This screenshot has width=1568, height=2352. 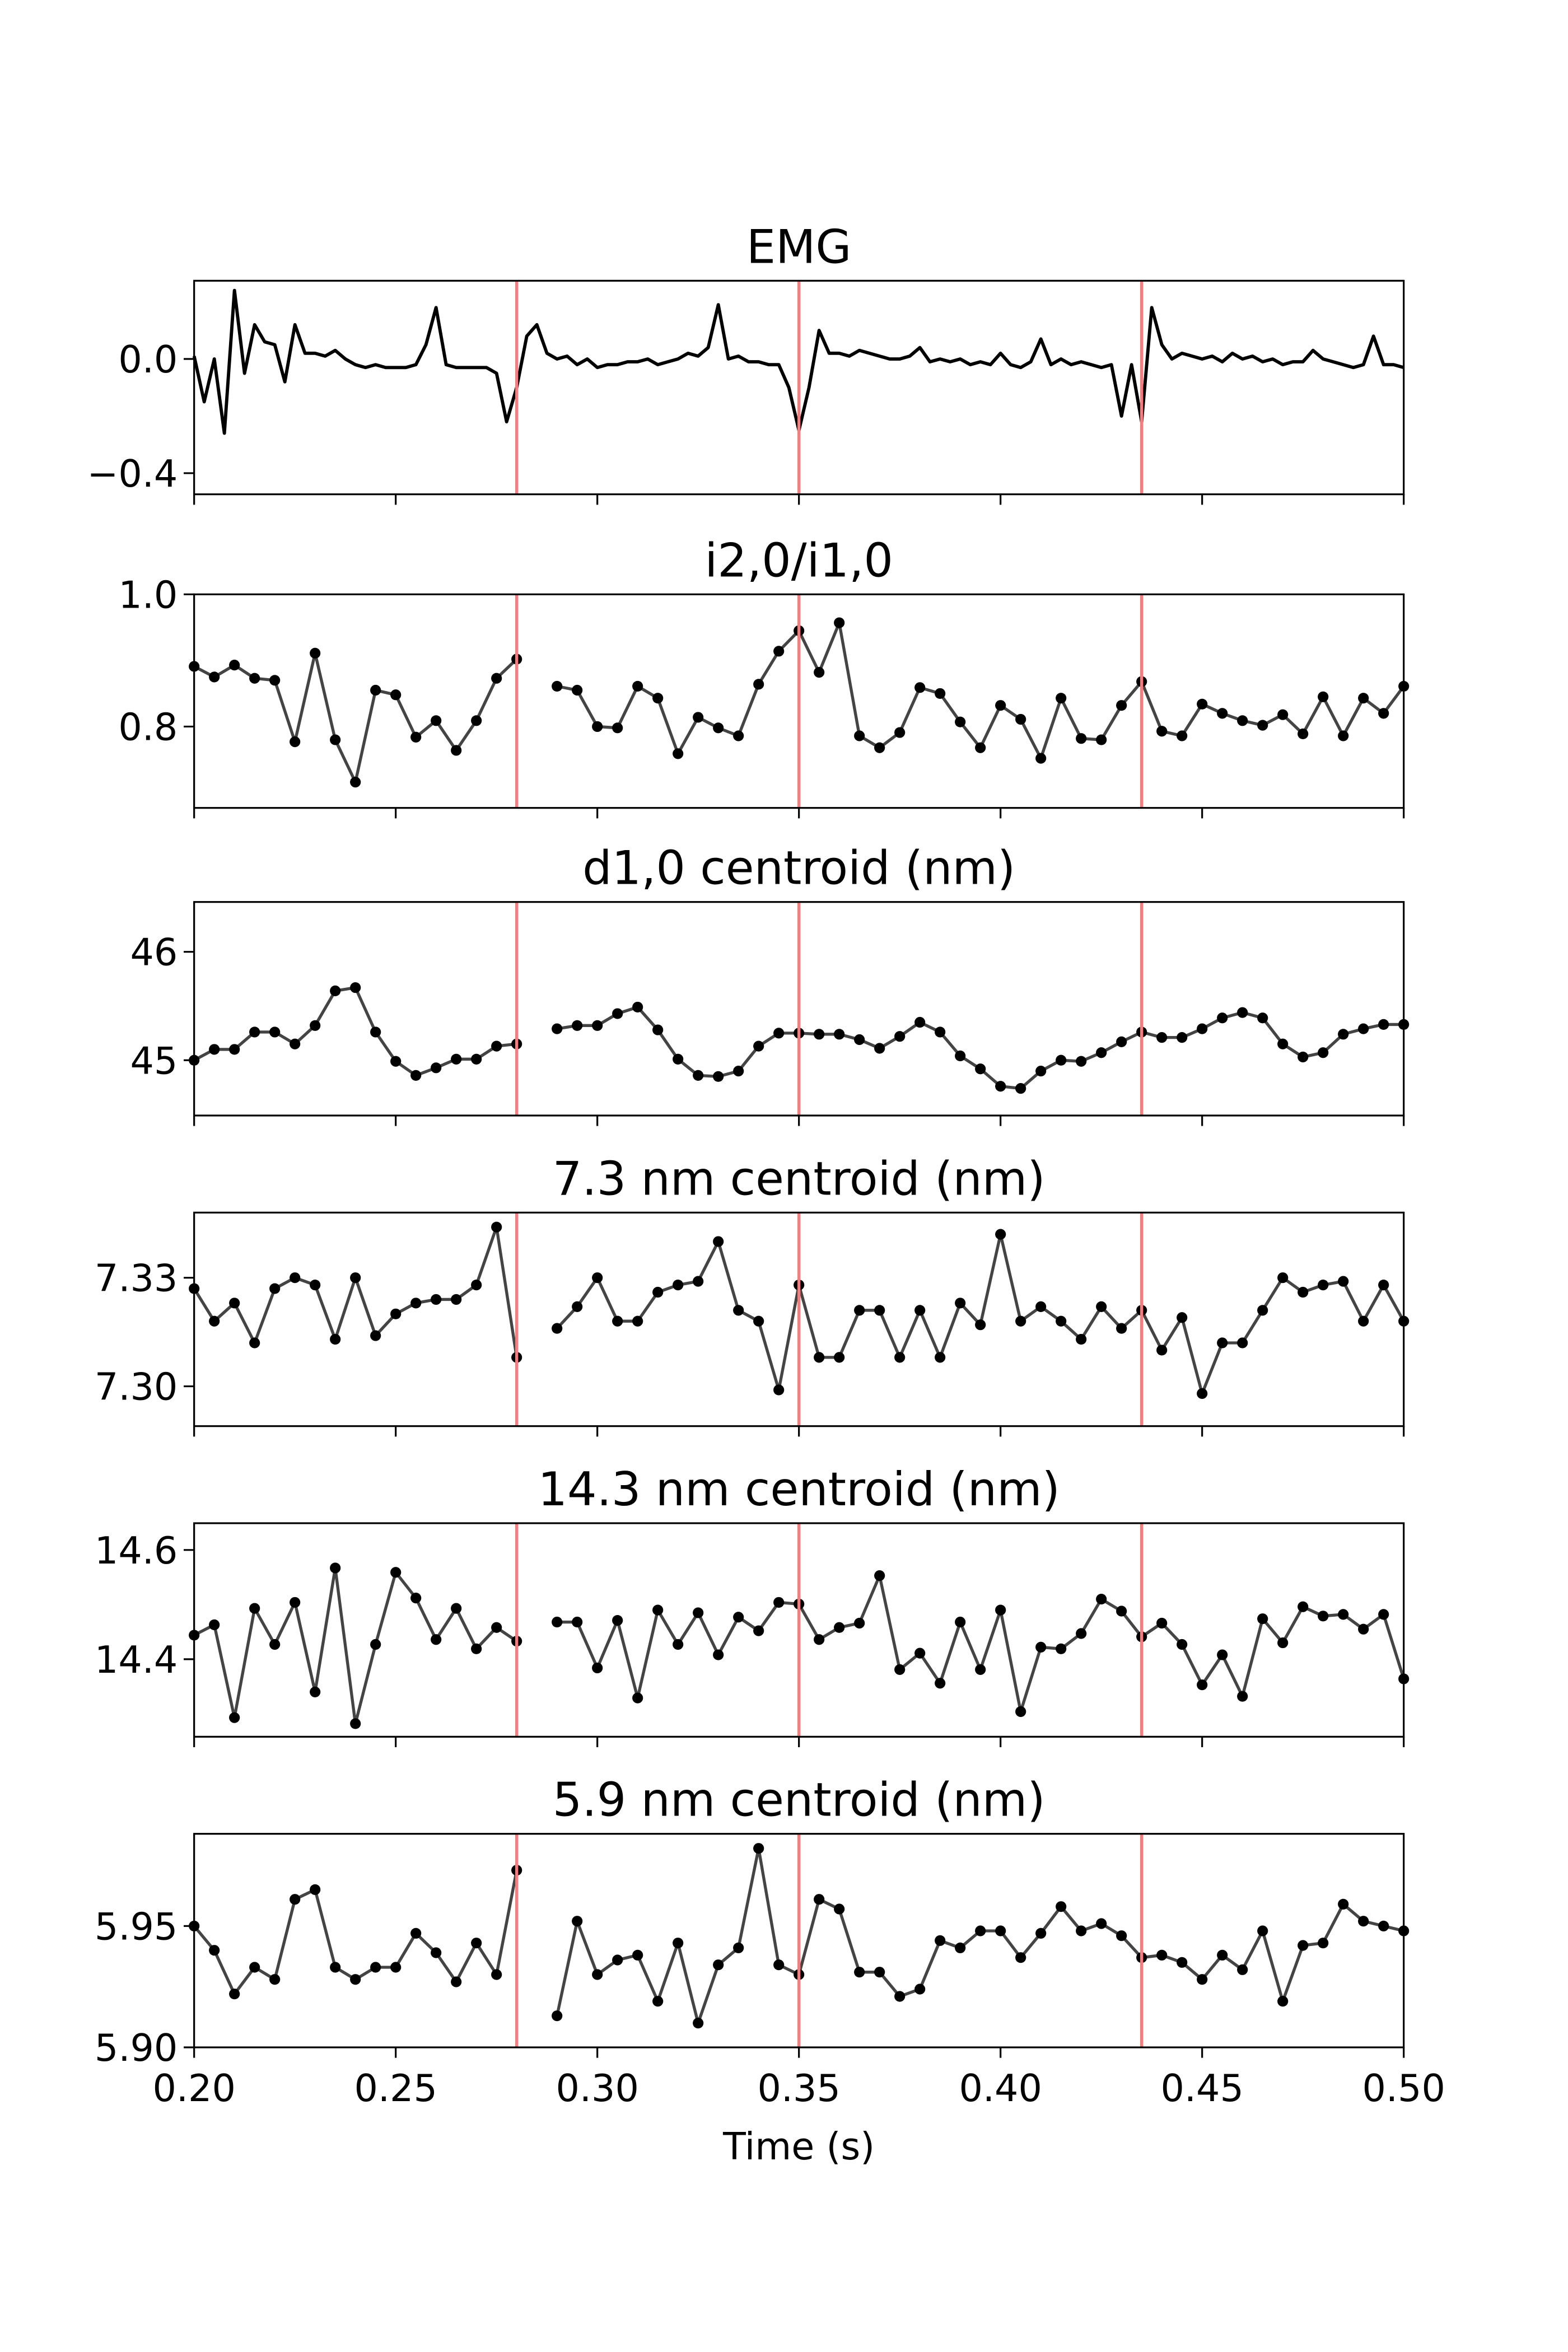 I want to click on y-tick-label: 14.4, so click(x=136, y=1660).